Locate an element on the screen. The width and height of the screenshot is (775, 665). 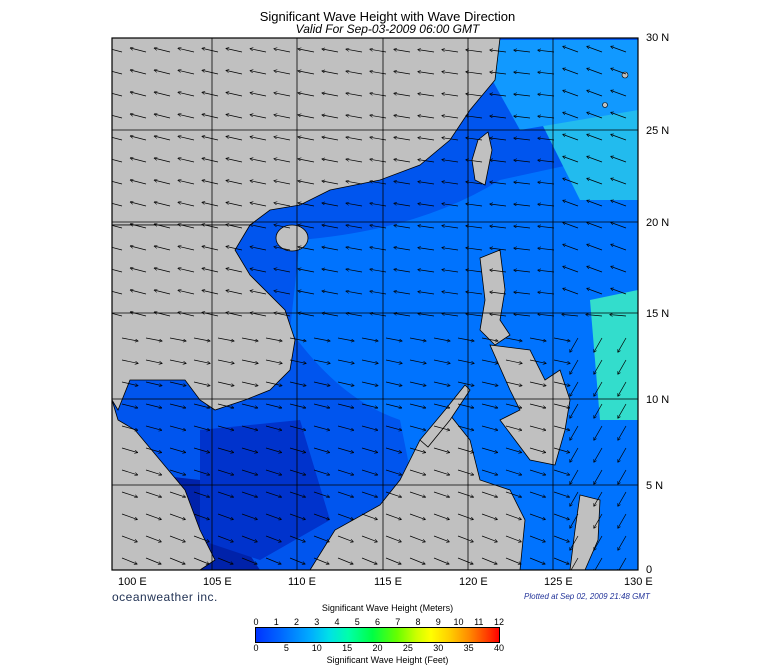
lat-label-10n: 10 N is located at coordinates (658, 400).